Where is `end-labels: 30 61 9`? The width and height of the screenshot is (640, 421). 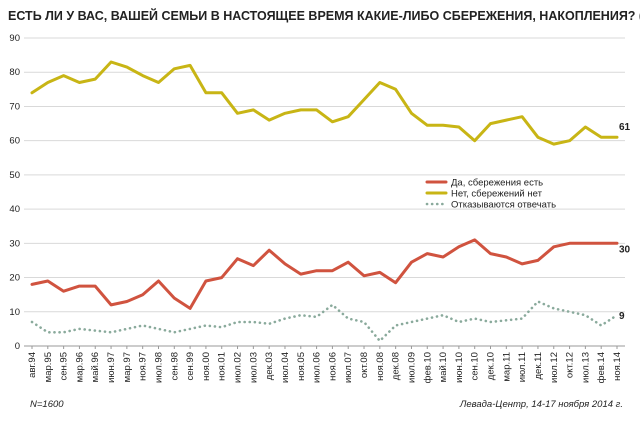 end-labels: 30 61 9 is located at coordinates (625, 222).